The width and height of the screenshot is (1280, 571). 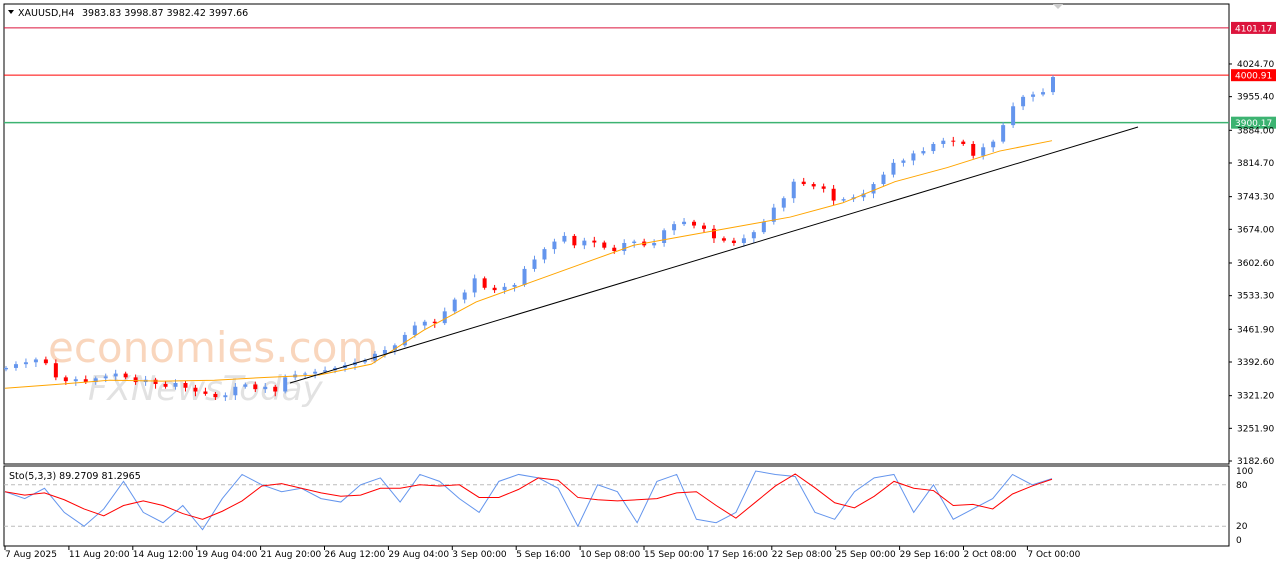 What do you see at coordinates (1255, 198) in the screenshot?
I see `y-tick-label: 3743.30` at bounding box center [1255, 198].